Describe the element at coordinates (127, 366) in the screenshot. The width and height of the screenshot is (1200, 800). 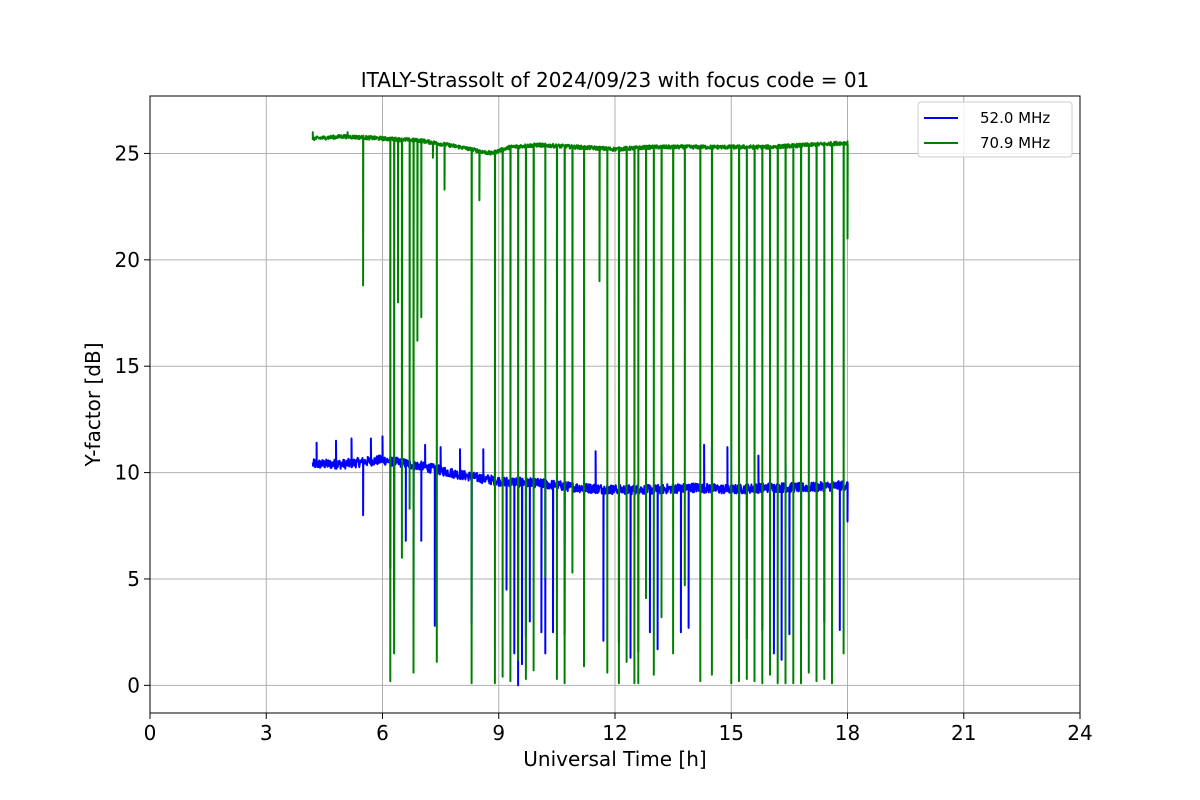
I see `y-tick-label: 15` at that location.